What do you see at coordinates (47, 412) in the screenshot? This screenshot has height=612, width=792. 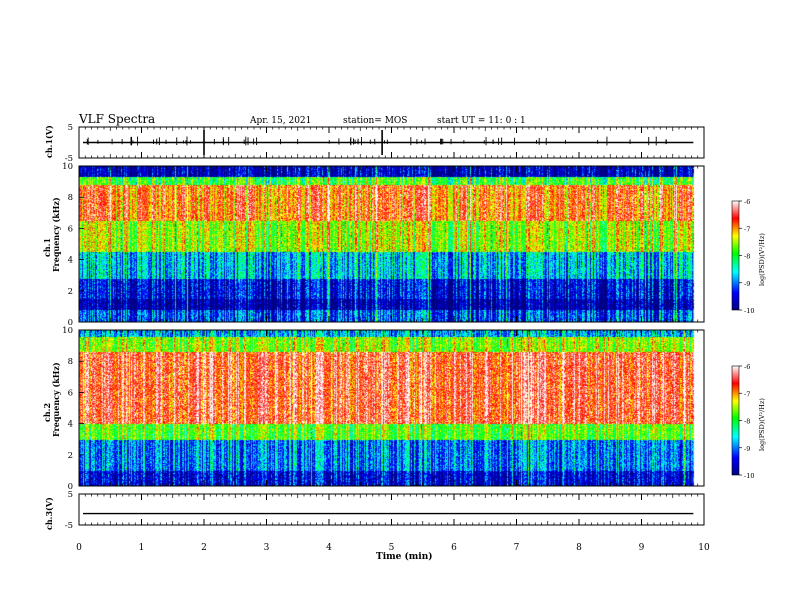 I see `ch2-channel-label: ch.2` at bounding box center [47, 412].